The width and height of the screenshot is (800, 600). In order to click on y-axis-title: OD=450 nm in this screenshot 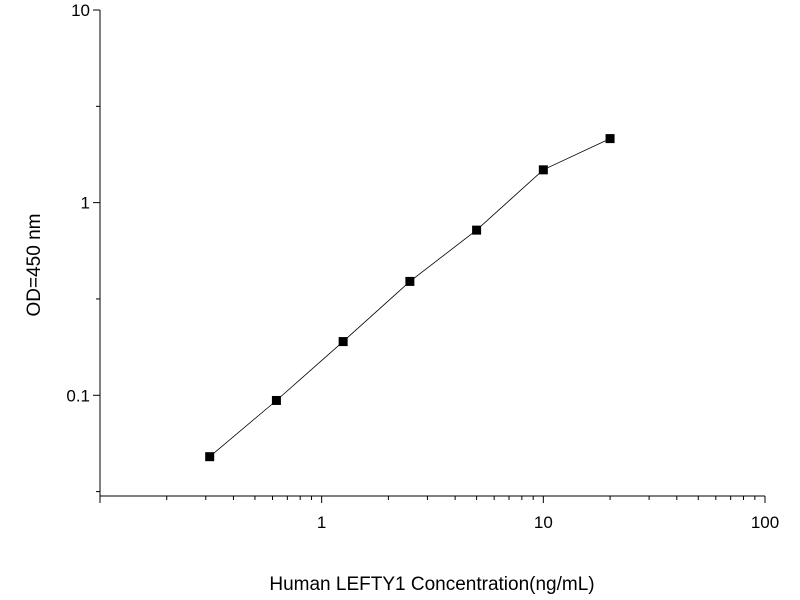, I will do `click(34, 265)`.